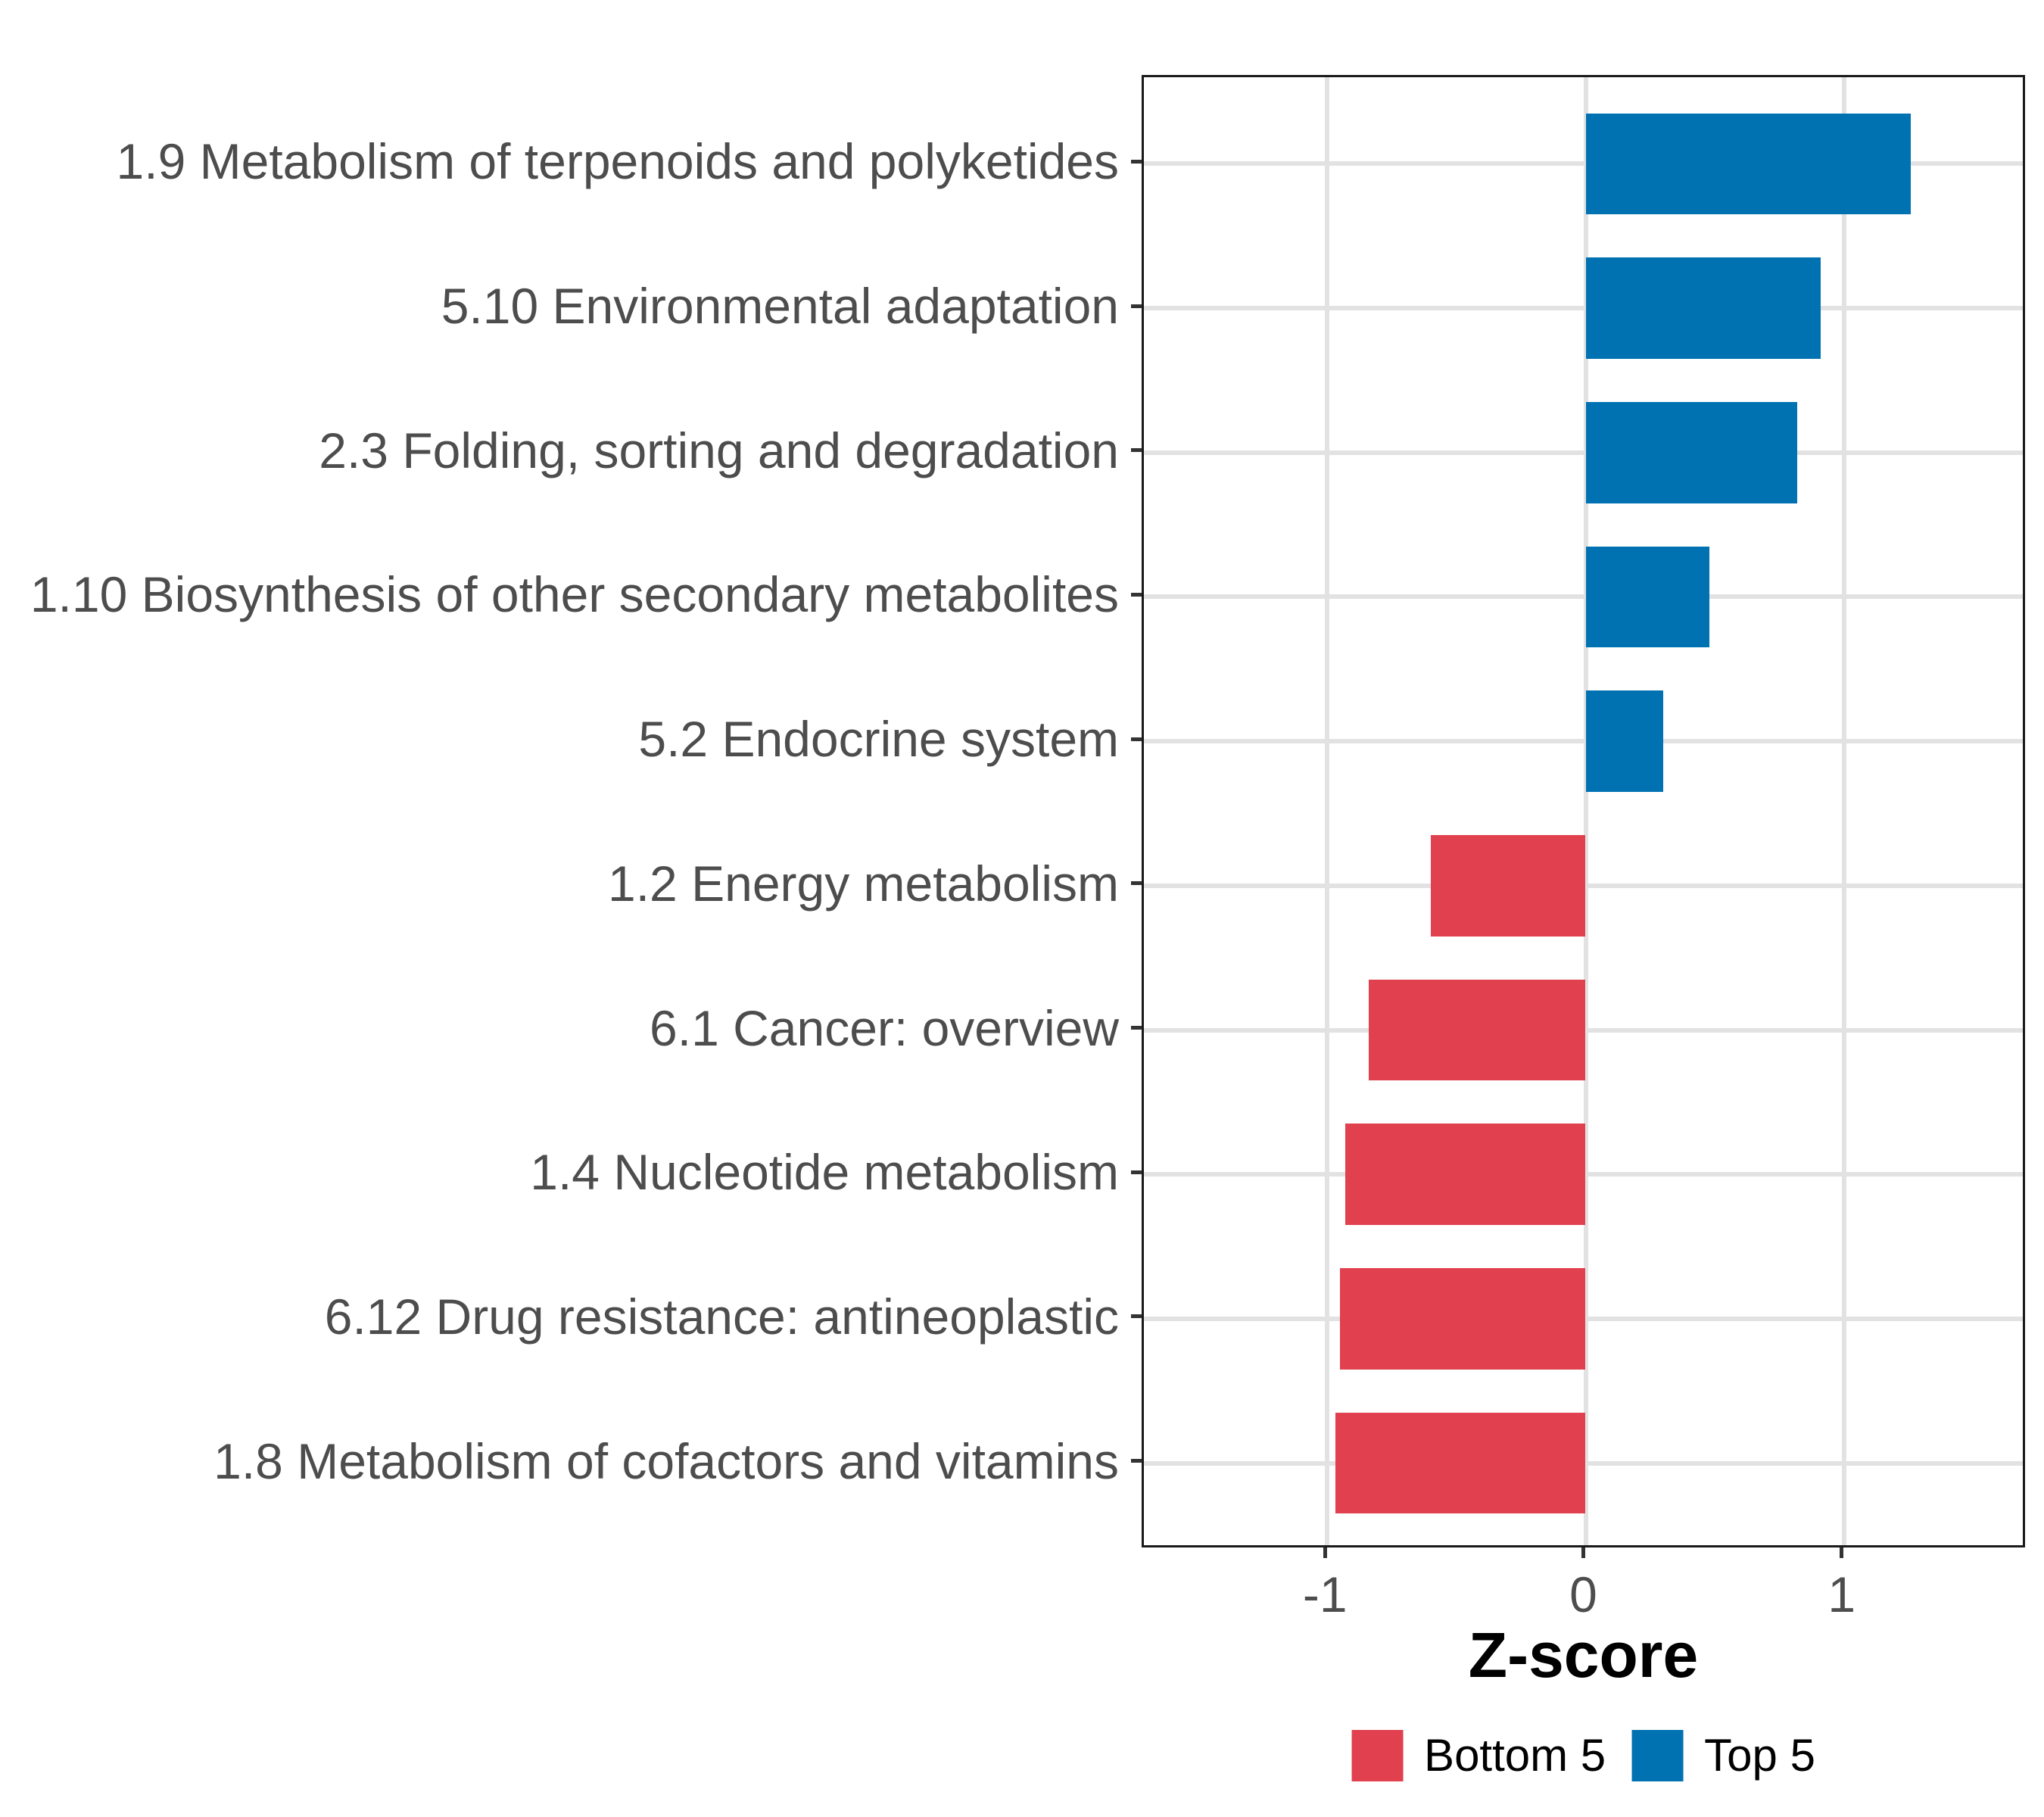 The width and height of the screenshot is (2044, 1817). What do you see at coordinates (885, 1027) in the screenshot?
I see `y-axis-label: 6.1 Cancer: overview` at bounding box center [885, 1027].